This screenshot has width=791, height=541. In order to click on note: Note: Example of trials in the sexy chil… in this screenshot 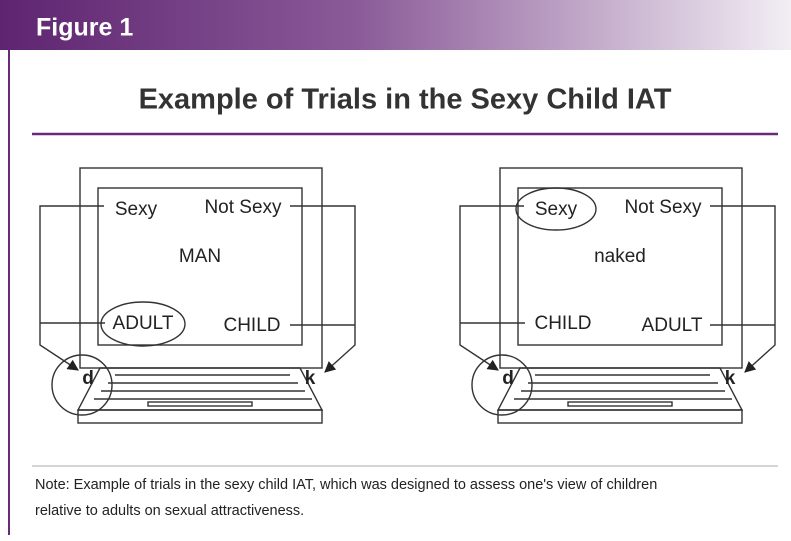, I will do `click(346, 485)`.